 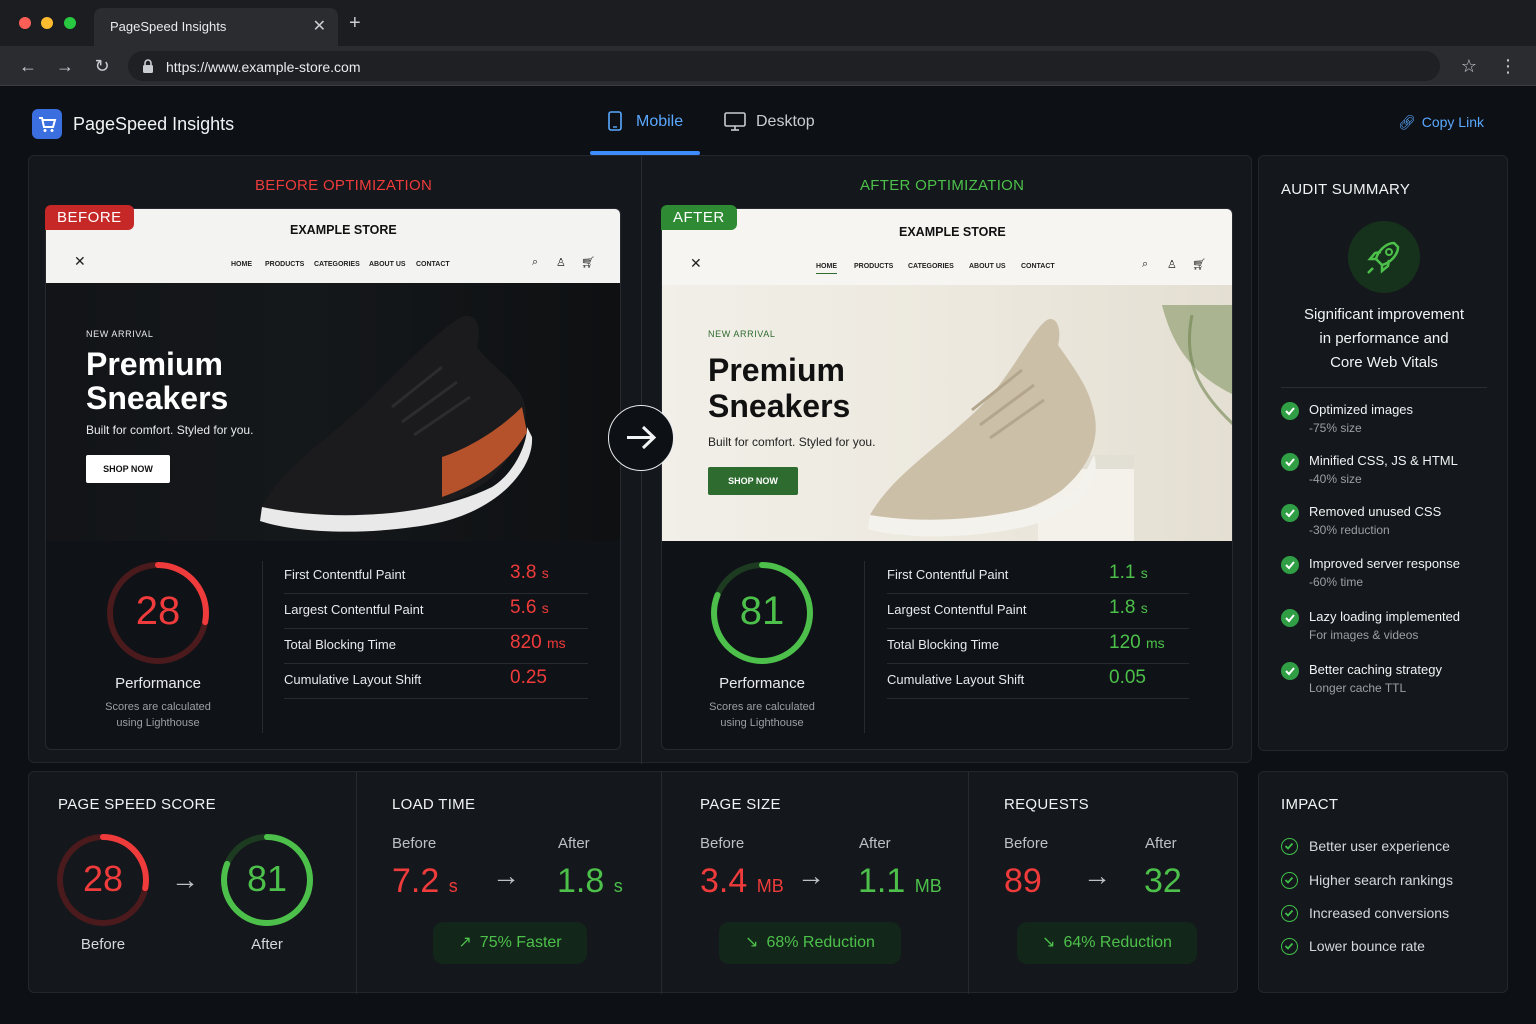 What do you see at coordinates (128, 469) in the screenshot?
I see `before-shop-now-button: SHOP NOW` at bounding box center [128, 469].